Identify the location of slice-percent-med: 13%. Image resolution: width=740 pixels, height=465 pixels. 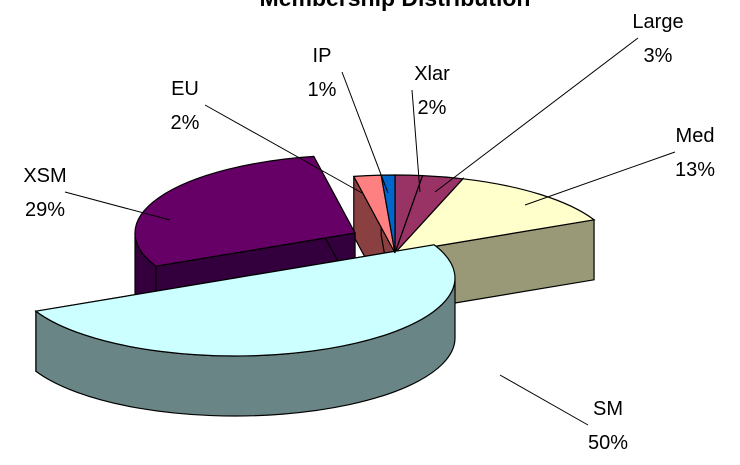
(695, 170).